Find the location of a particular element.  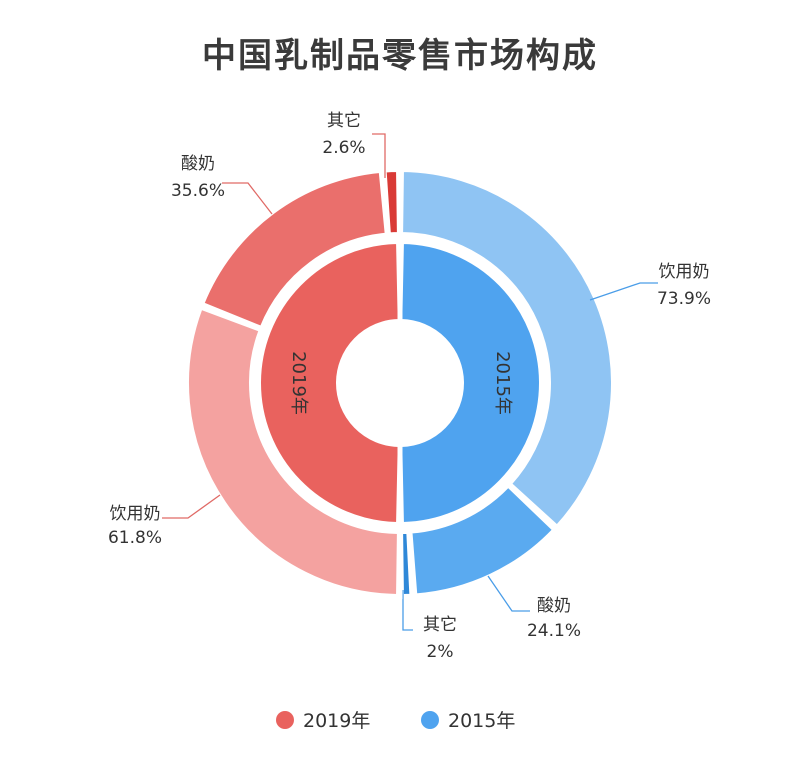

slice-label-2019-0-1: 酸奶 is located at coordinates (198, 164).